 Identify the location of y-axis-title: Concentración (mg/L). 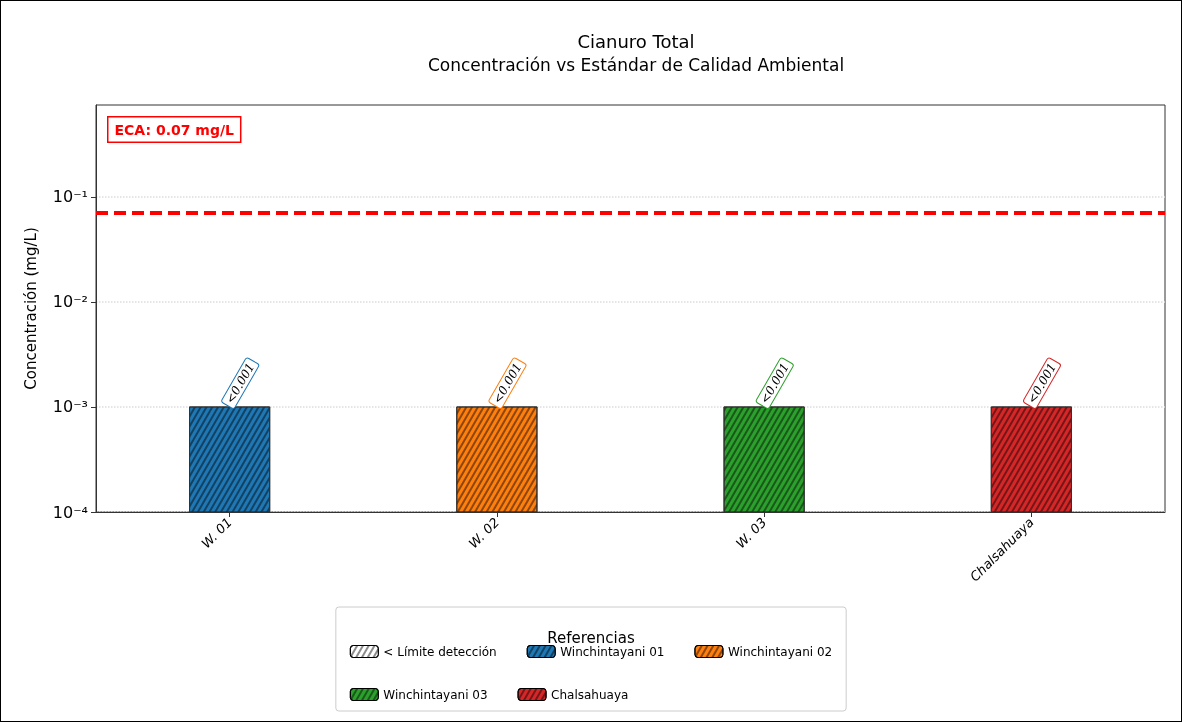
(30, 308).